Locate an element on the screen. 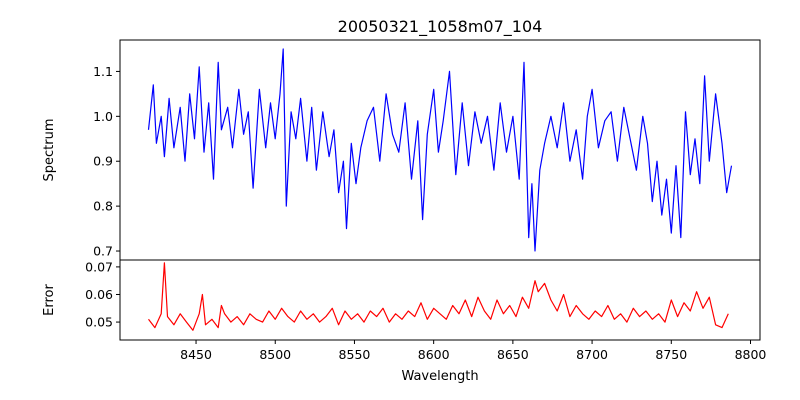 The width and height of the screenshot is (800, 400). spectrum-ytick-label: 0.7 is located at coordinates (103, 251).